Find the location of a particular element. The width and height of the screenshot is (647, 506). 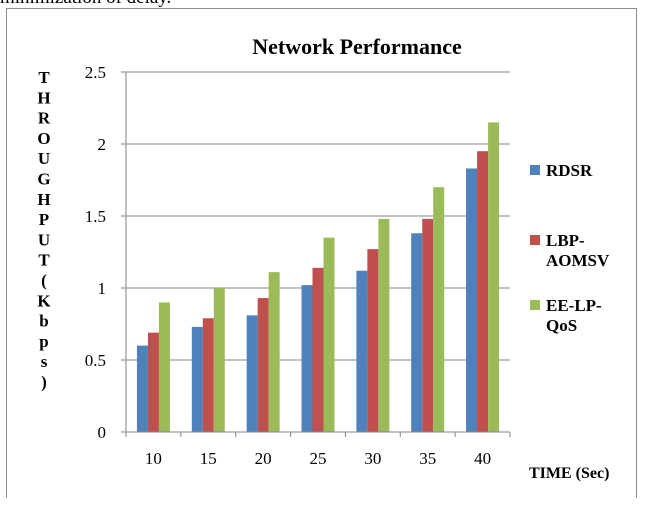

y-axis-label-char: R is located at coordinates (44, 118).